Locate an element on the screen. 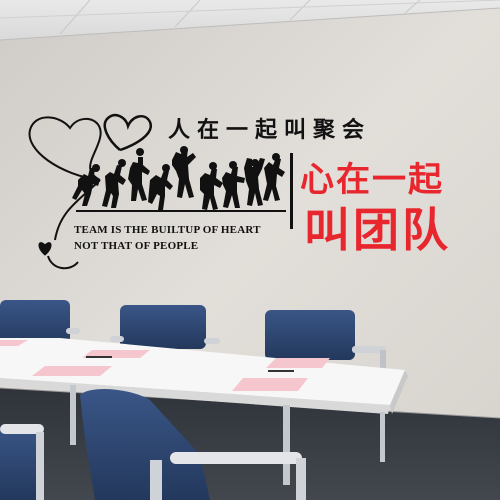  slogan-red-line1: 心在一起 is located at coordinates (372, 180).